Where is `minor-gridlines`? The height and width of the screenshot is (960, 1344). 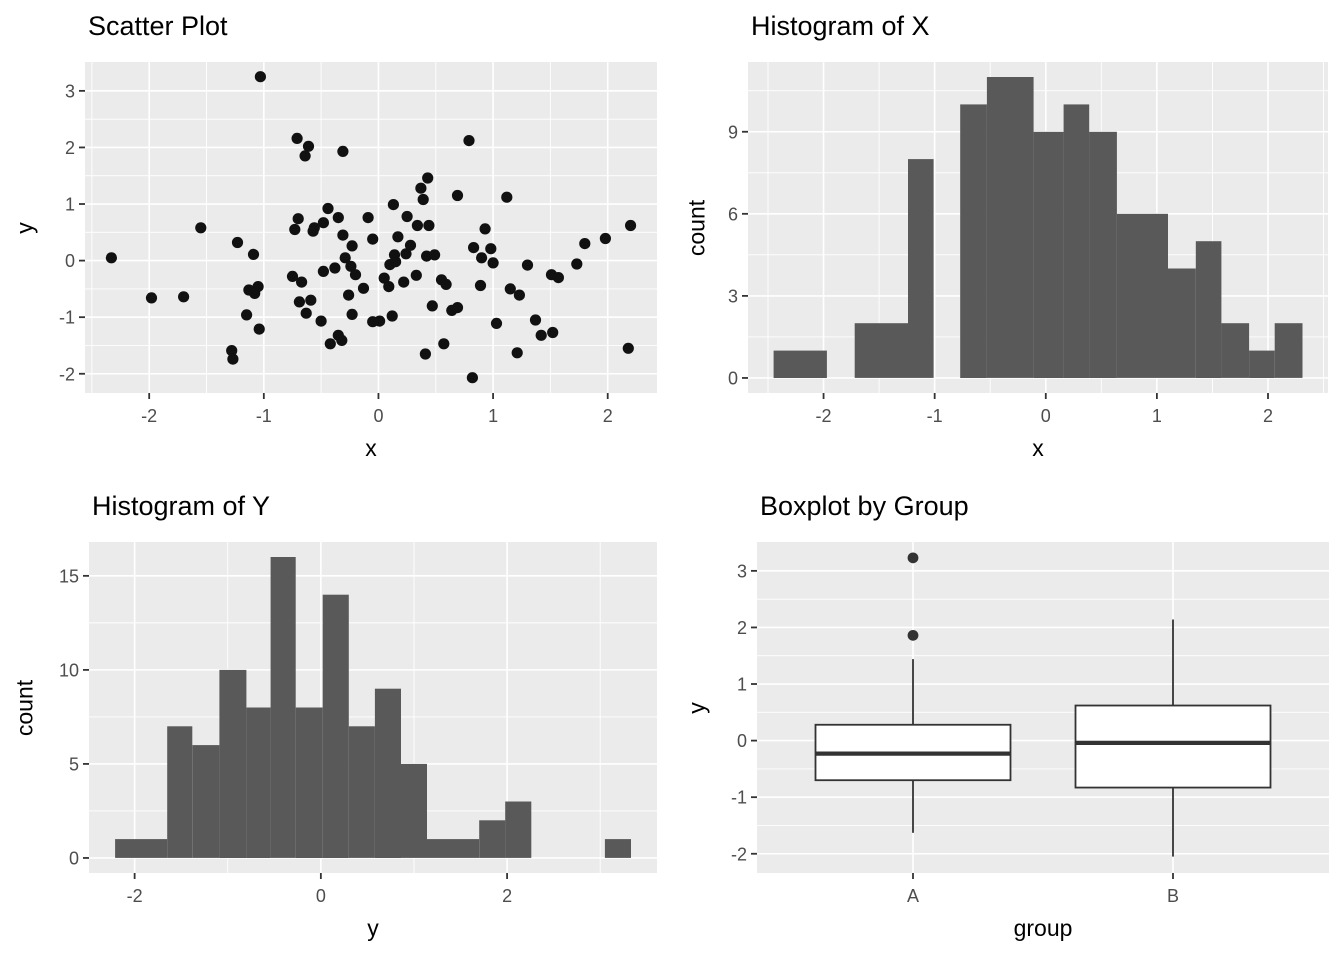 minor-gridlines is located at coordinates (371, 227).